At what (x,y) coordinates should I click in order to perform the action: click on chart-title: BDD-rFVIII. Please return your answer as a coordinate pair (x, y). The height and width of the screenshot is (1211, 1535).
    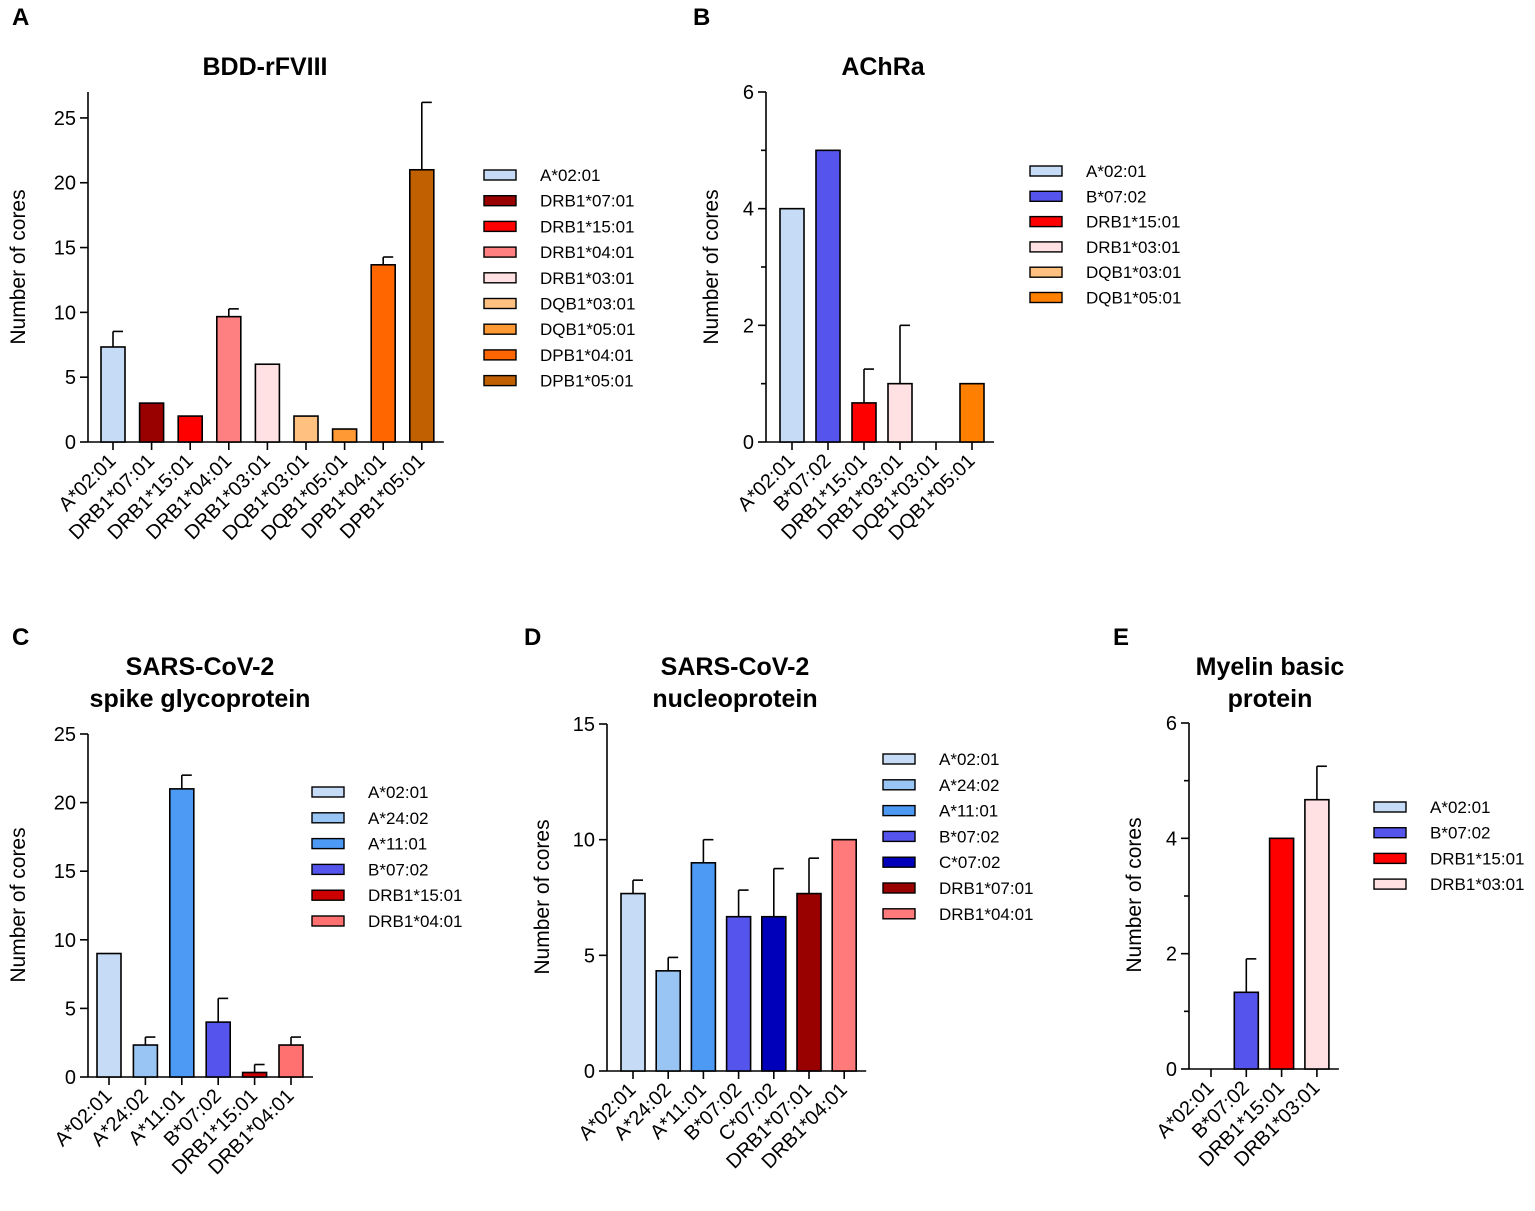
    Looking at the image, I should click on (265, 67).